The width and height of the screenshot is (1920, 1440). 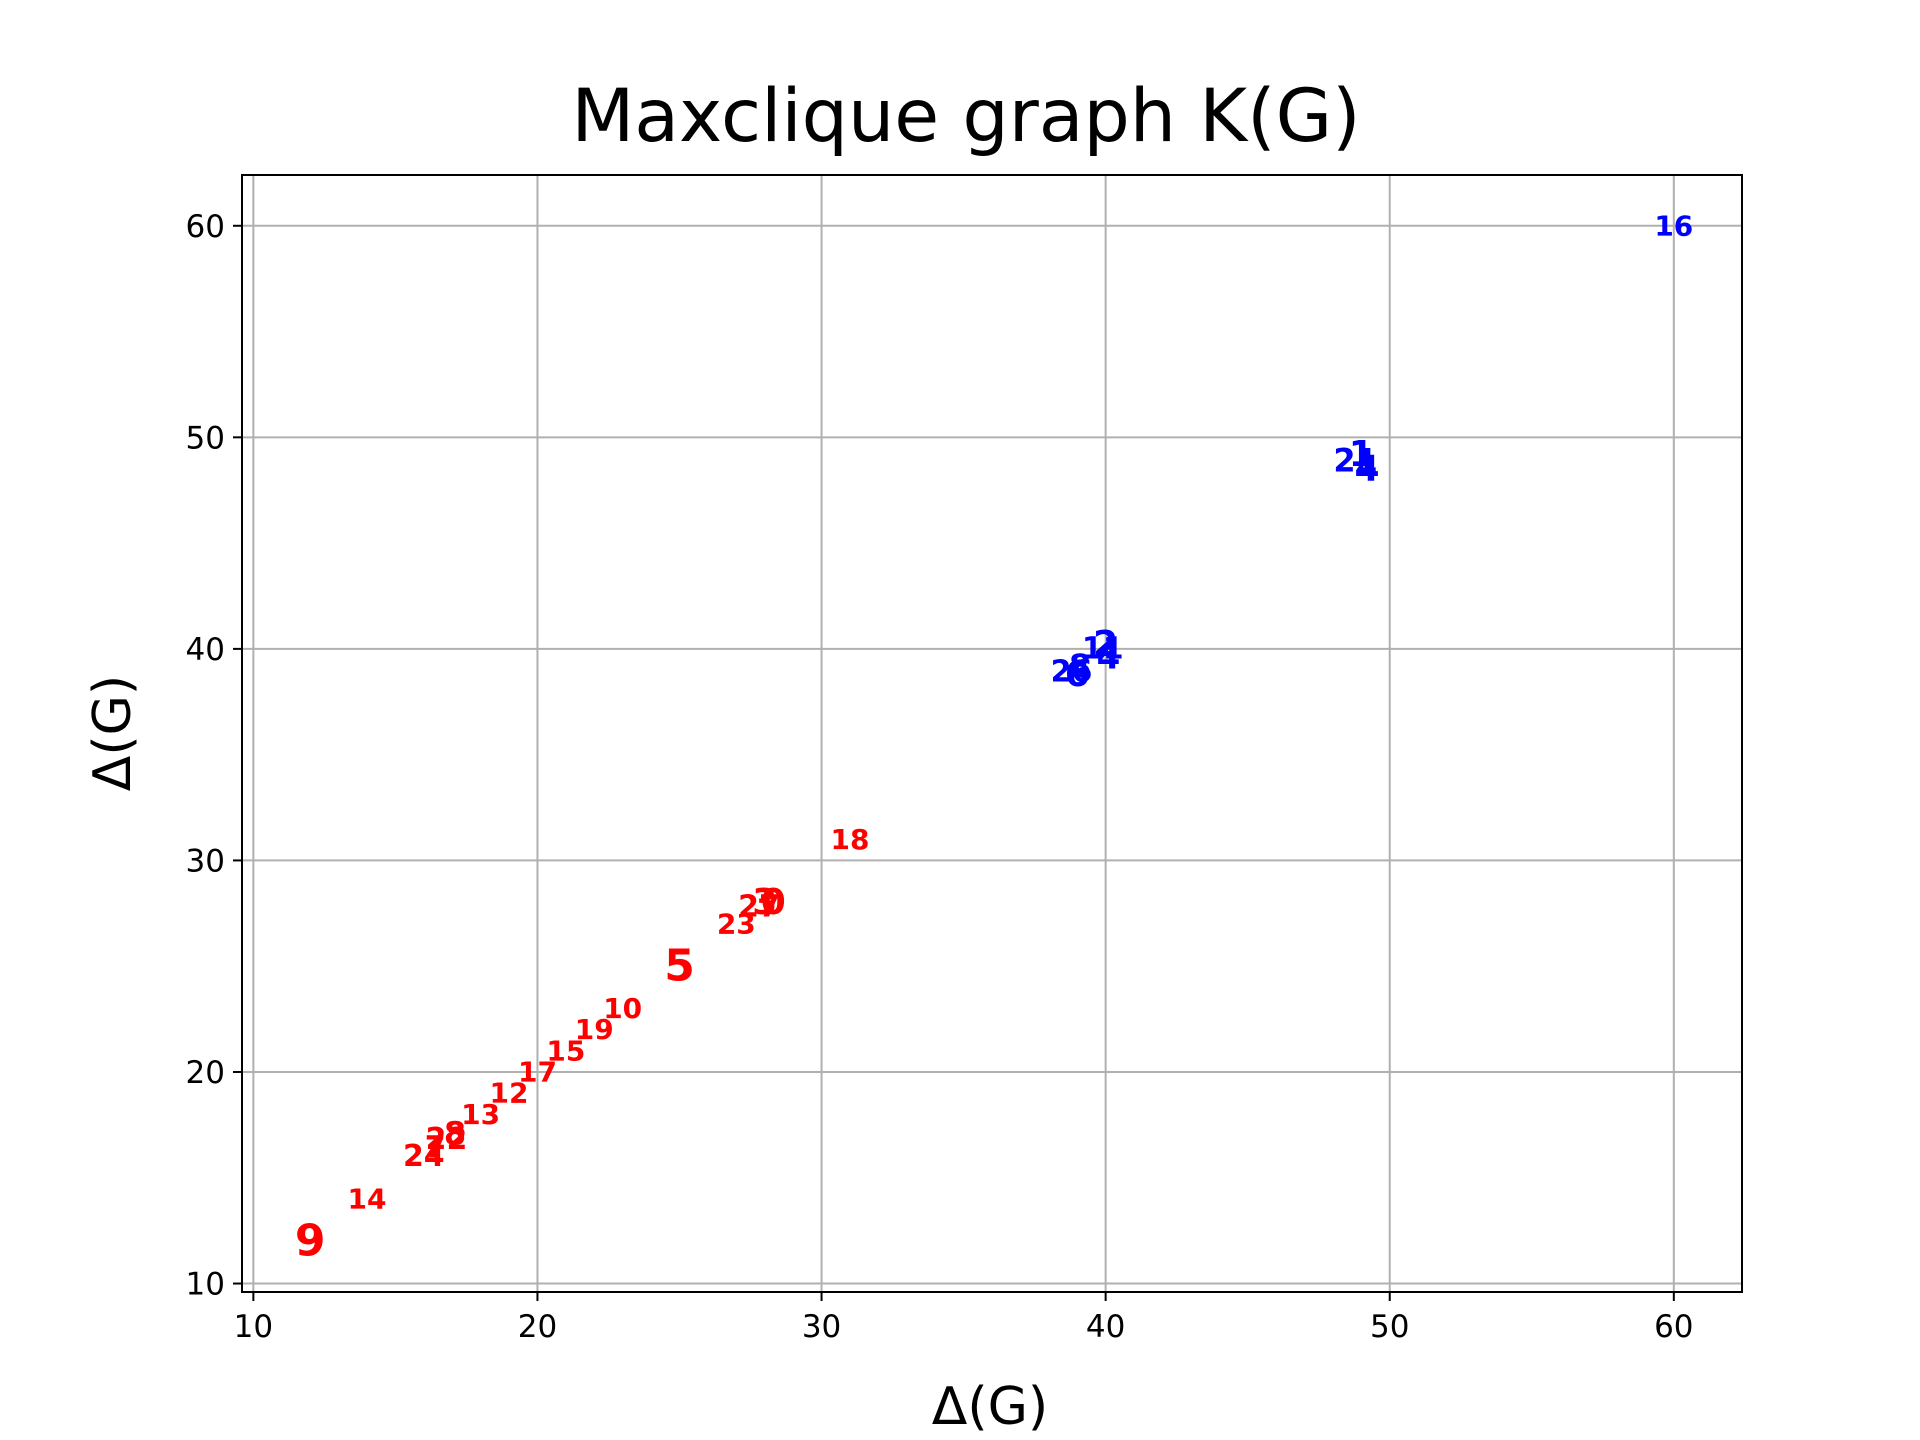 I want to click on data-point-label: 7, so click(x=435, y=1148).